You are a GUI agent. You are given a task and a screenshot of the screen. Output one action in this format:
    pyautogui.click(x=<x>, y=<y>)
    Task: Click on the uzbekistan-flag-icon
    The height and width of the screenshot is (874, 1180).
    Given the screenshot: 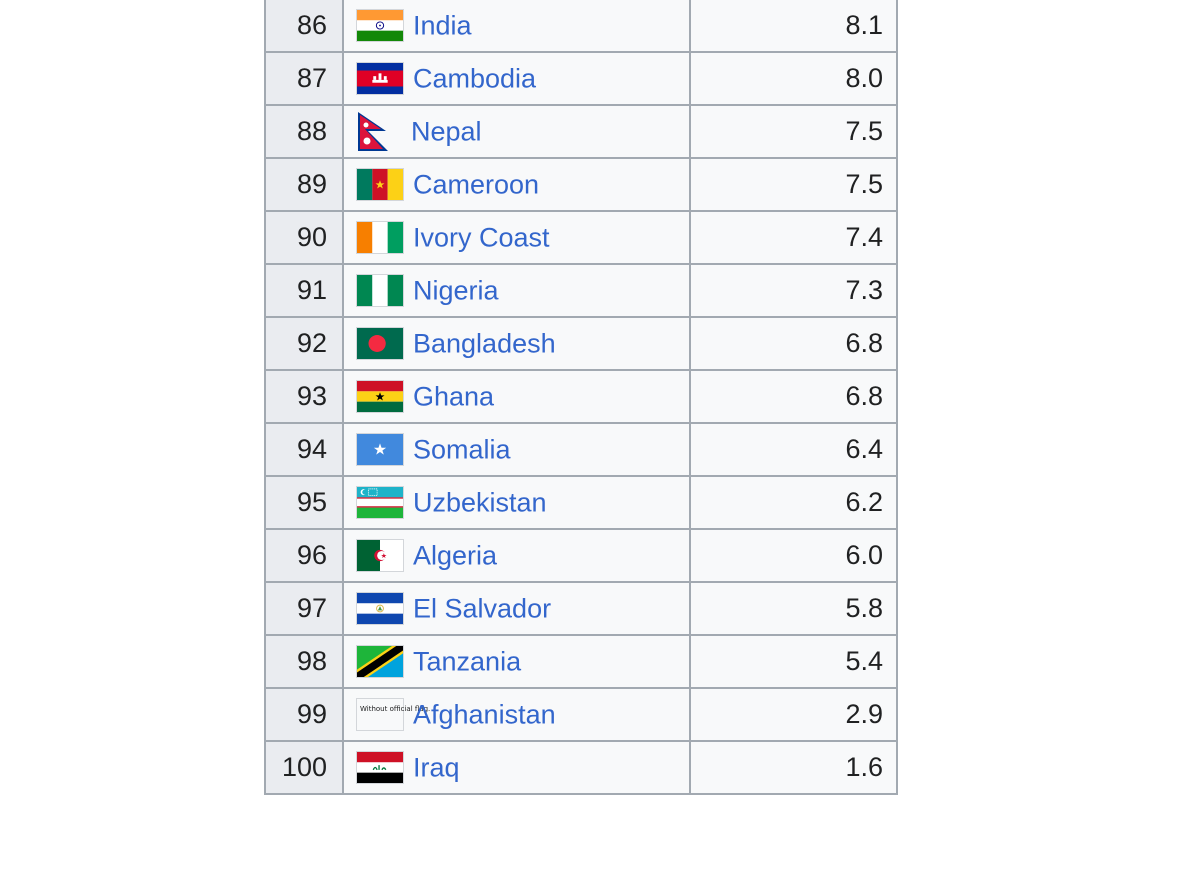 What is the action you would take?
    pyautogui.click(x=380, y=503)
    